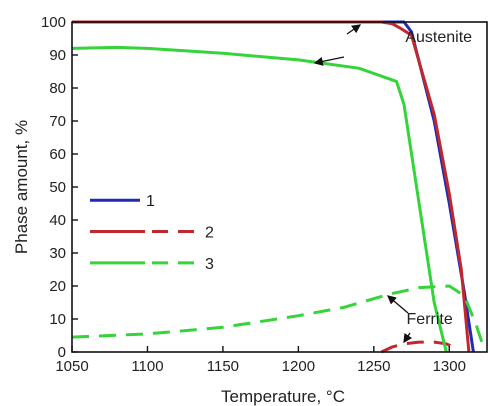  I want to click on y-axis-ticks: 0 10 20 30 40 50 60 70 80 90 100, so click(59, 187).